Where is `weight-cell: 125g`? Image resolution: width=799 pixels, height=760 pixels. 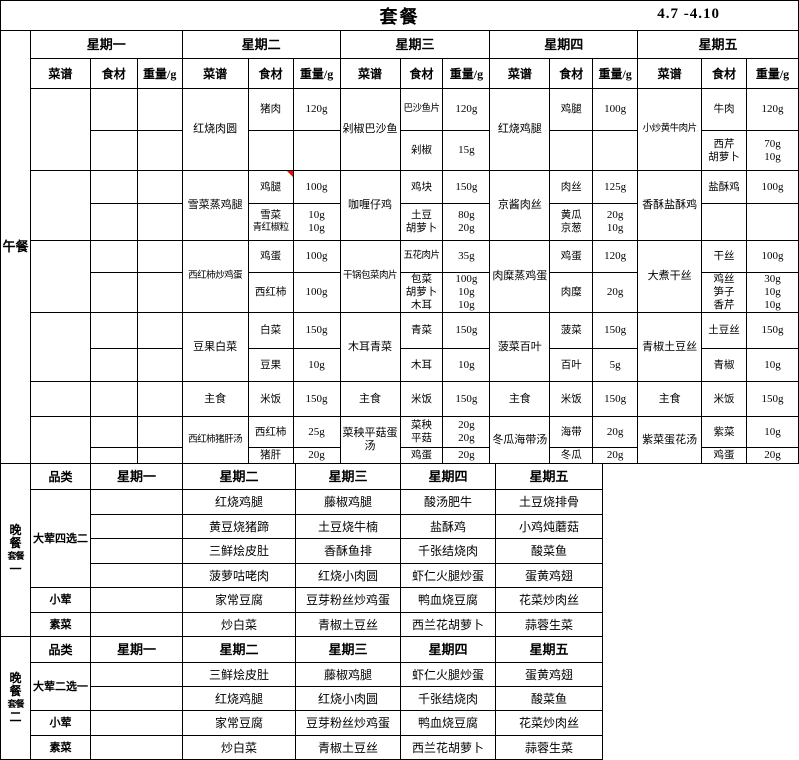
weight-cell: 125g is located at coordinates (615, 187).